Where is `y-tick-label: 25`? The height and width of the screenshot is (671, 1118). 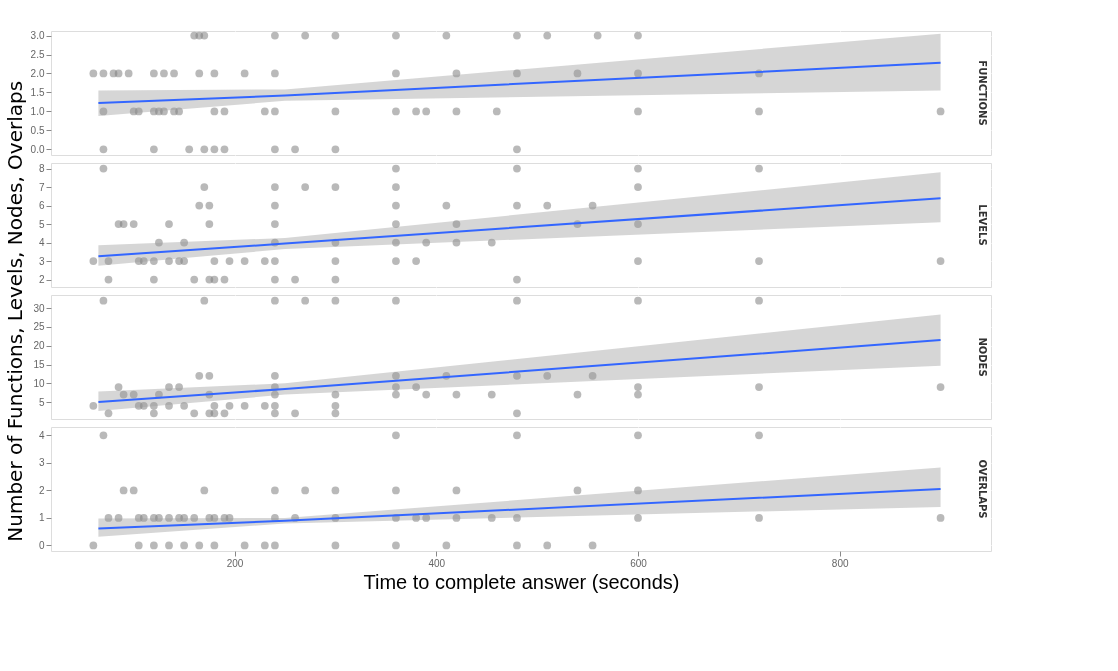 y-tick-label: 25 is located at coordinates (39, 327).